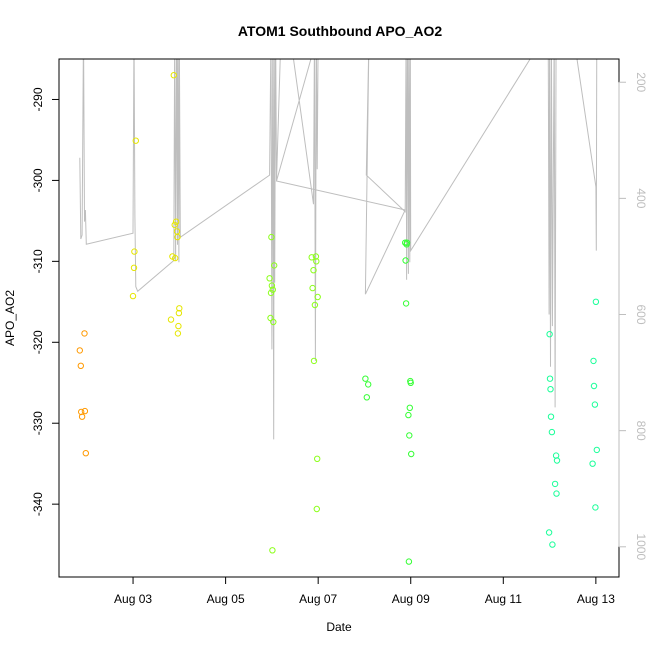 Image resolution: width=650 pixels, height=650 pixels. Describe the element at coordinates (339, 627) in the screenshot. I see `x-axis-label: Date` at that location.